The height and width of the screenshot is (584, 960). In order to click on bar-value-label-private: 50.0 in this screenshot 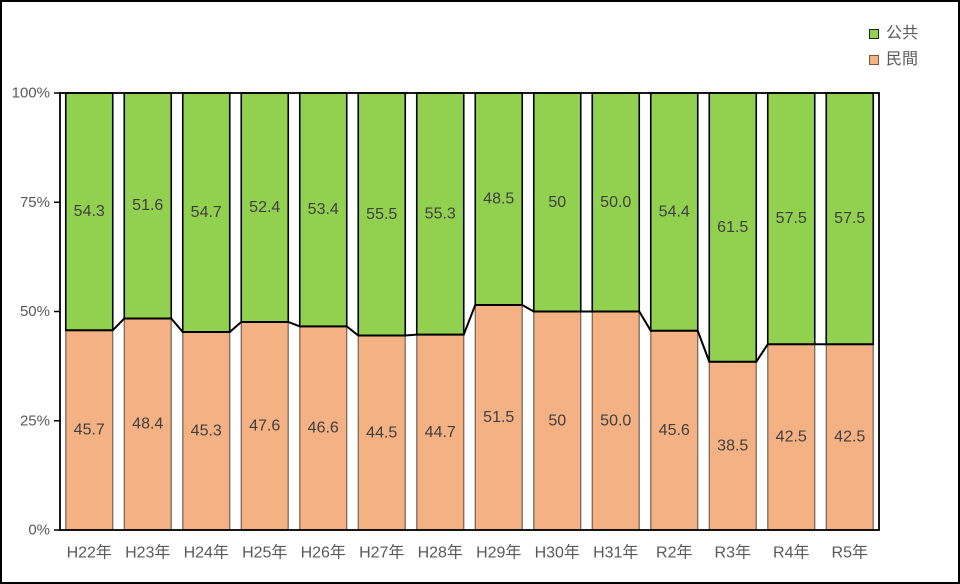, I will do `click(615, 420)`.